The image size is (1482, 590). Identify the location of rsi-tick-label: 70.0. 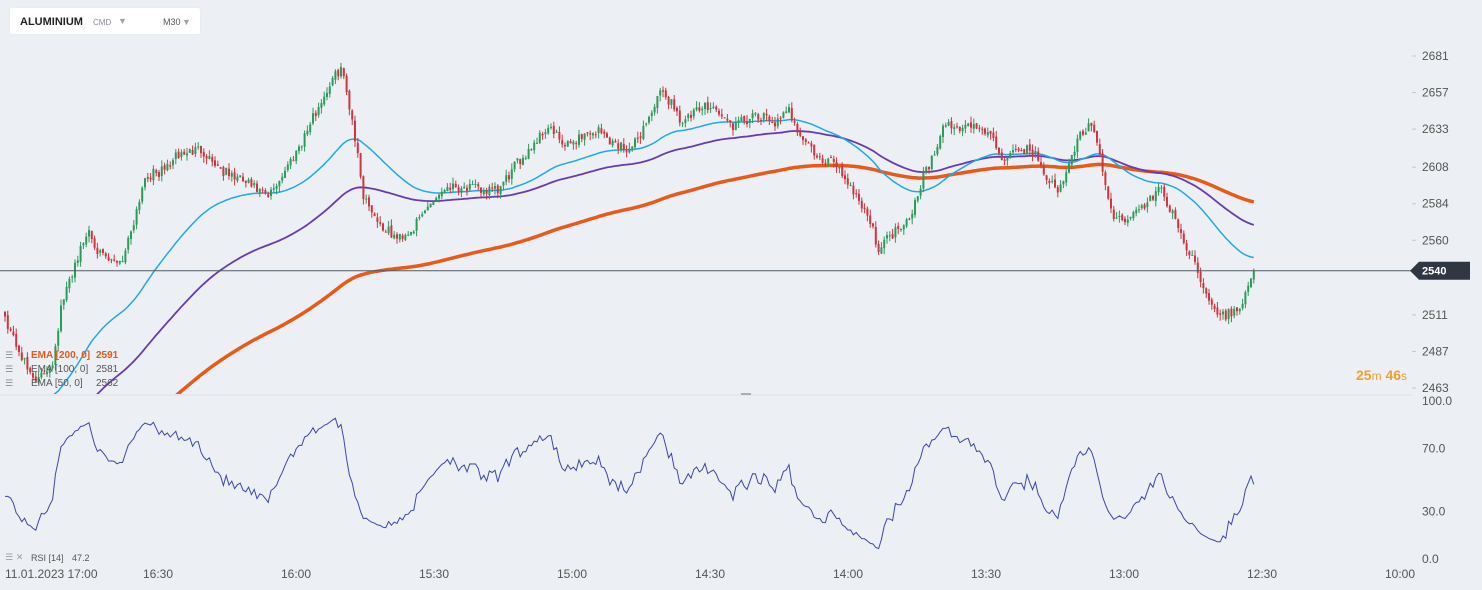
(1434, 448).